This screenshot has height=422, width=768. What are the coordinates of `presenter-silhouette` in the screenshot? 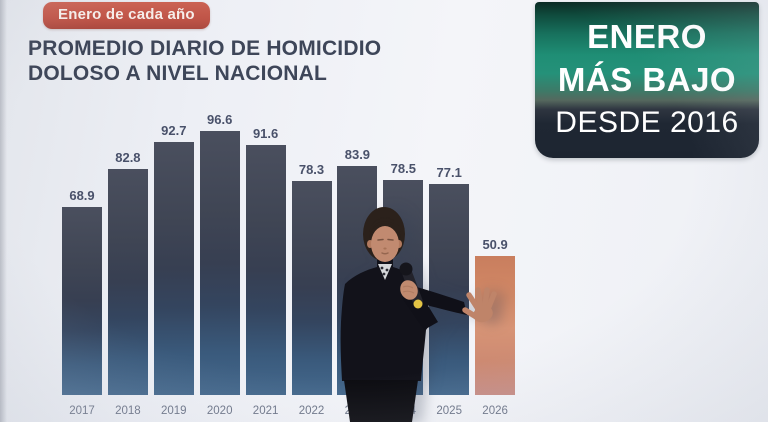 It's located at (418, 314).